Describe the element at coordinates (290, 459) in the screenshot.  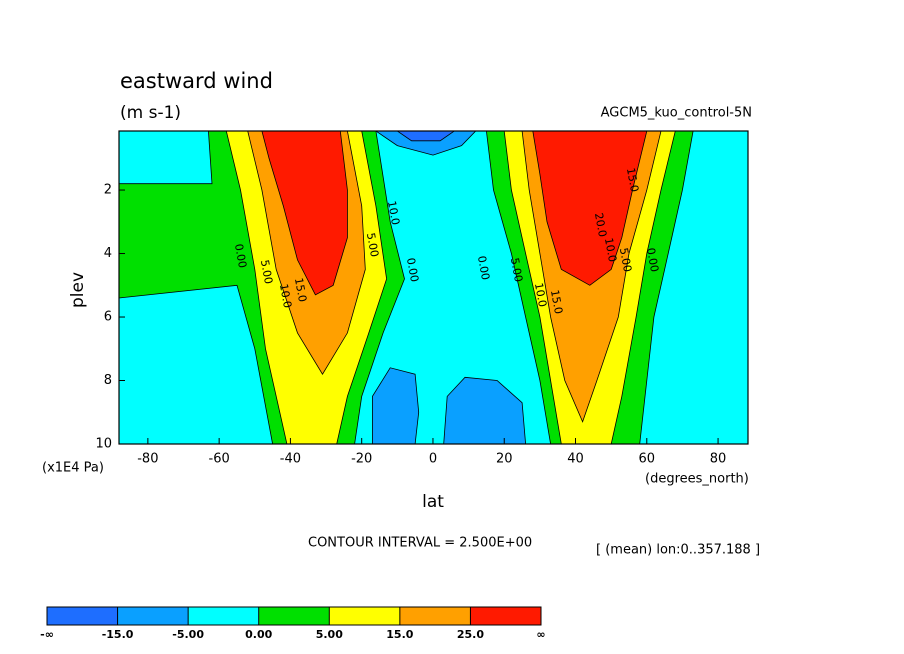
I see `x-tick-label: -40` at that location.